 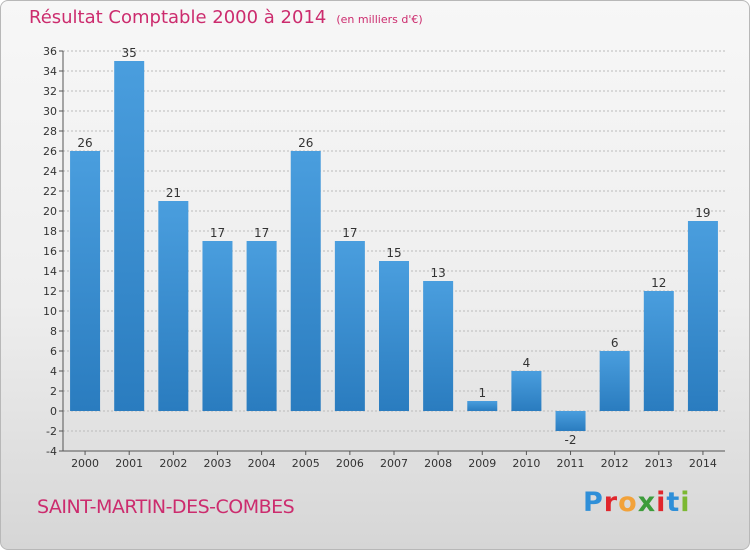 What do you see at coordinates (394, 463) in the screenshot?
I see `x-tick-label: 2007` at bounding box center [394, 463].